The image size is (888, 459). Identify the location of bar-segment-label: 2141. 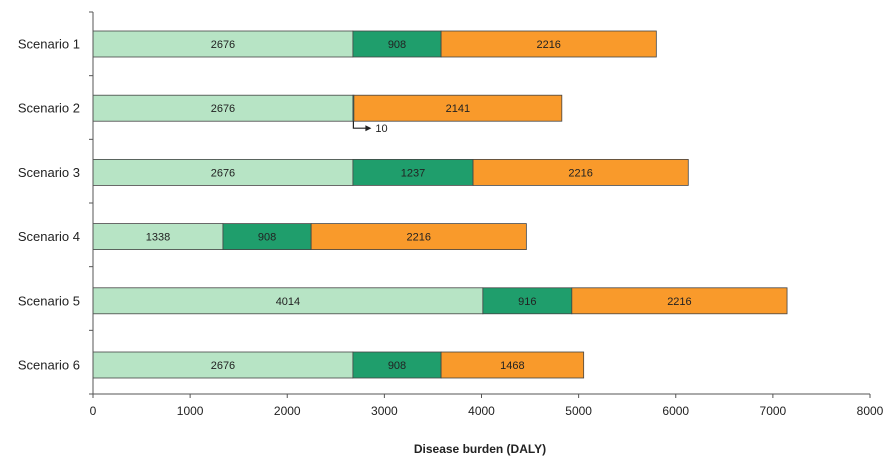
(458, 109).